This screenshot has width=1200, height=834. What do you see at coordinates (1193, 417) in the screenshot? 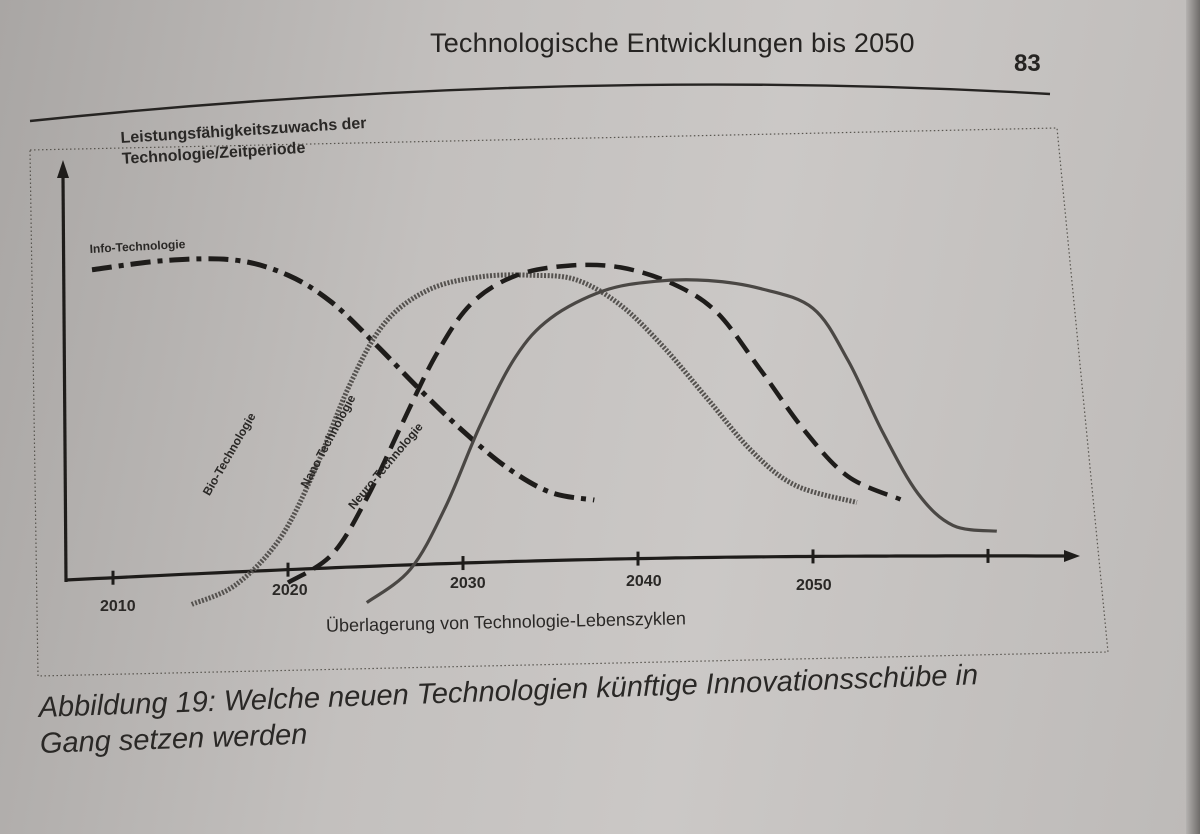
I see `page-edge` at bounding box center [1193, 417].